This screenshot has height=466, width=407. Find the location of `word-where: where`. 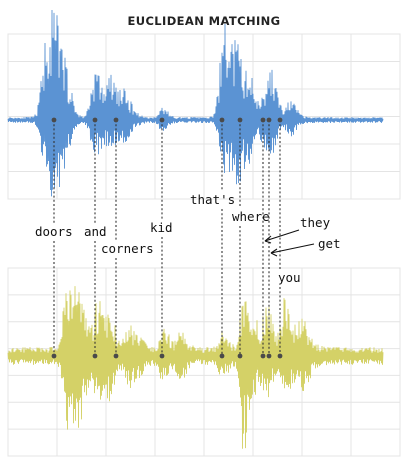

word-where: where is located at coordinates (251, 216).